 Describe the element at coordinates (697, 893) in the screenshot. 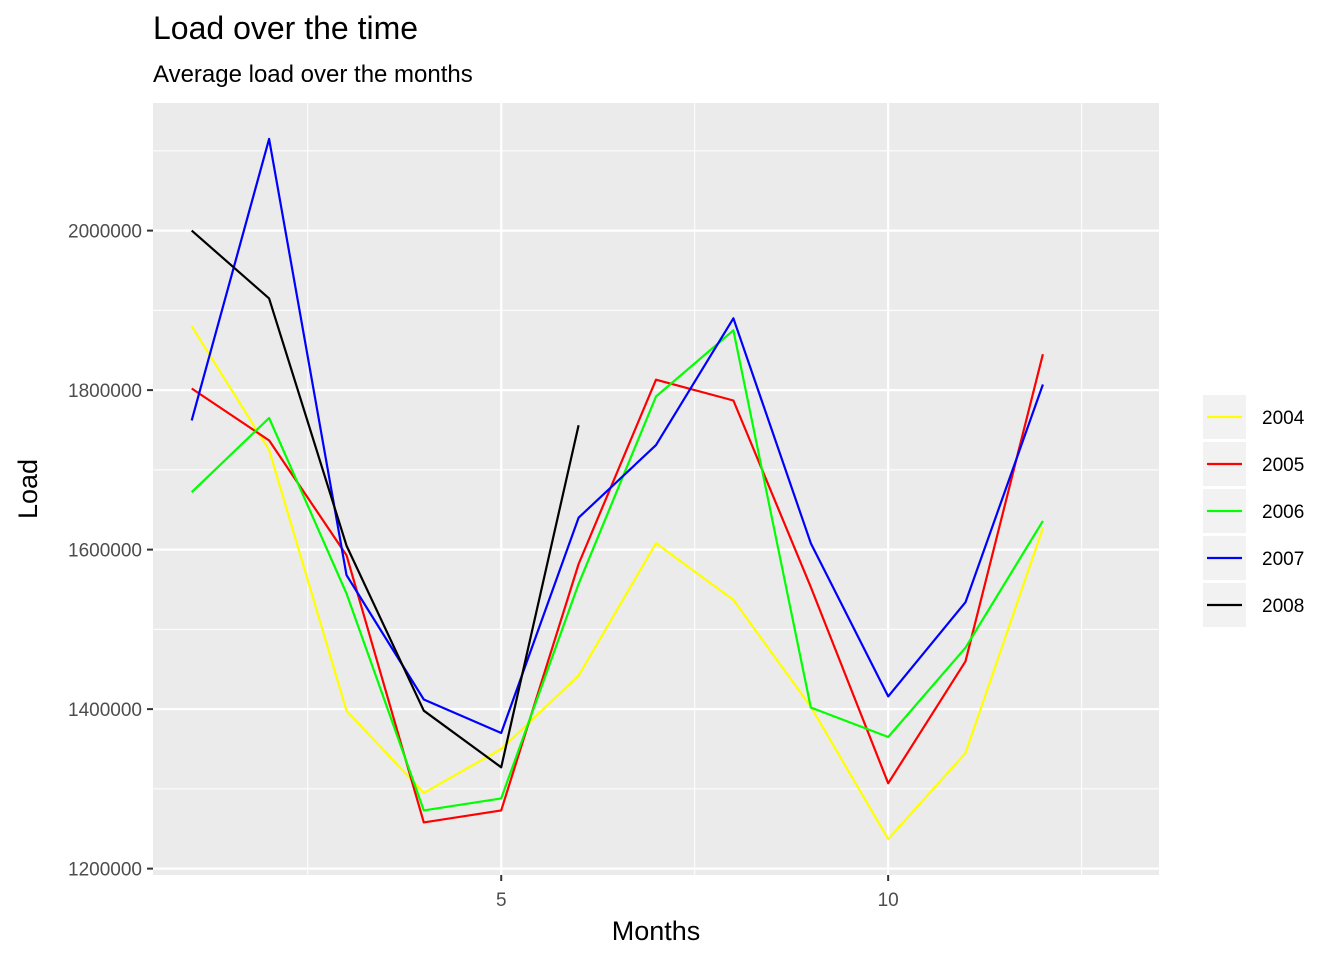

I see `x-axis: 5 10` at that location.